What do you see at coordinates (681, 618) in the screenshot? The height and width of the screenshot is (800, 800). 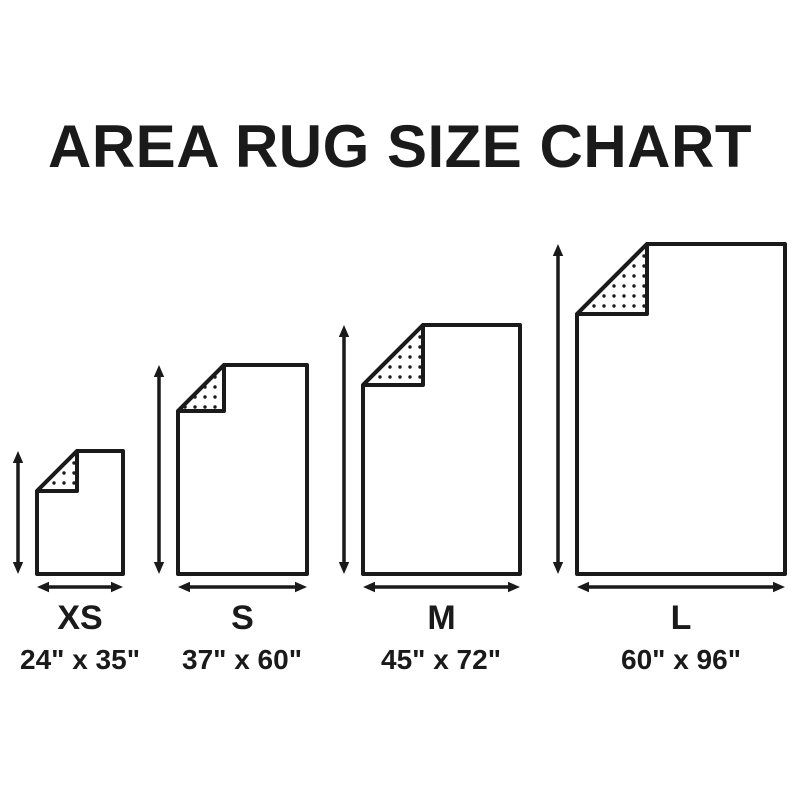 I see `size-label-l: L` at bounding box center [681, 618].